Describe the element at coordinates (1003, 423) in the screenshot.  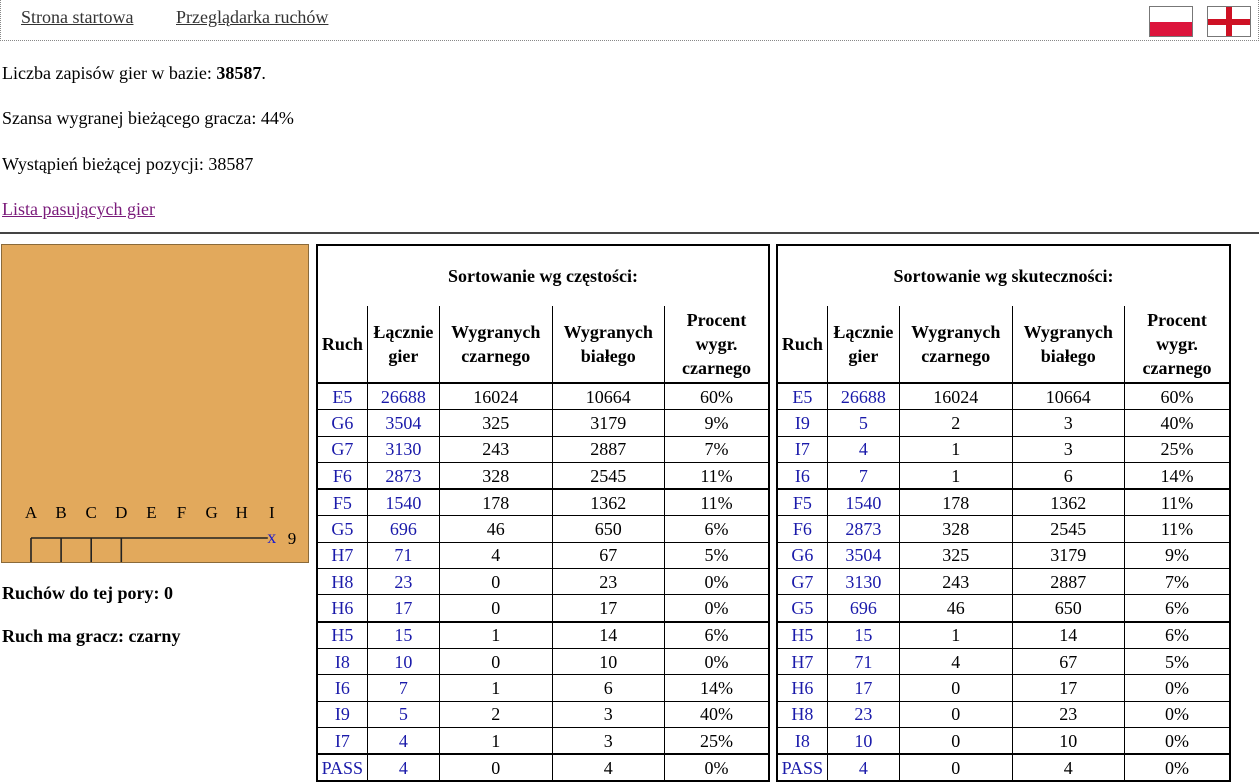
I see `table-row: I9 5 2 3 40%` at that location.